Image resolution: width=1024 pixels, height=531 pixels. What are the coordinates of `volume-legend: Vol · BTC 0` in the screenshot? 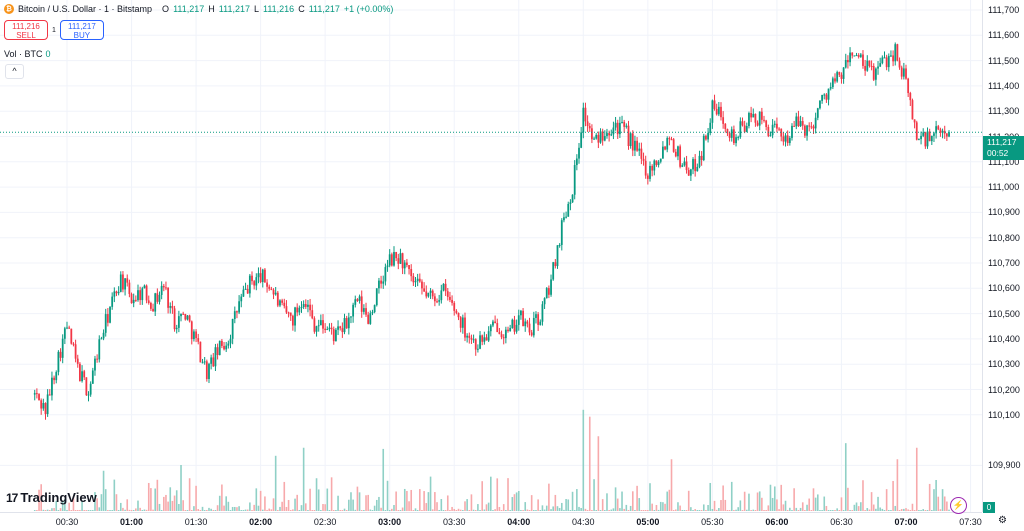 It's located at (27, 54).